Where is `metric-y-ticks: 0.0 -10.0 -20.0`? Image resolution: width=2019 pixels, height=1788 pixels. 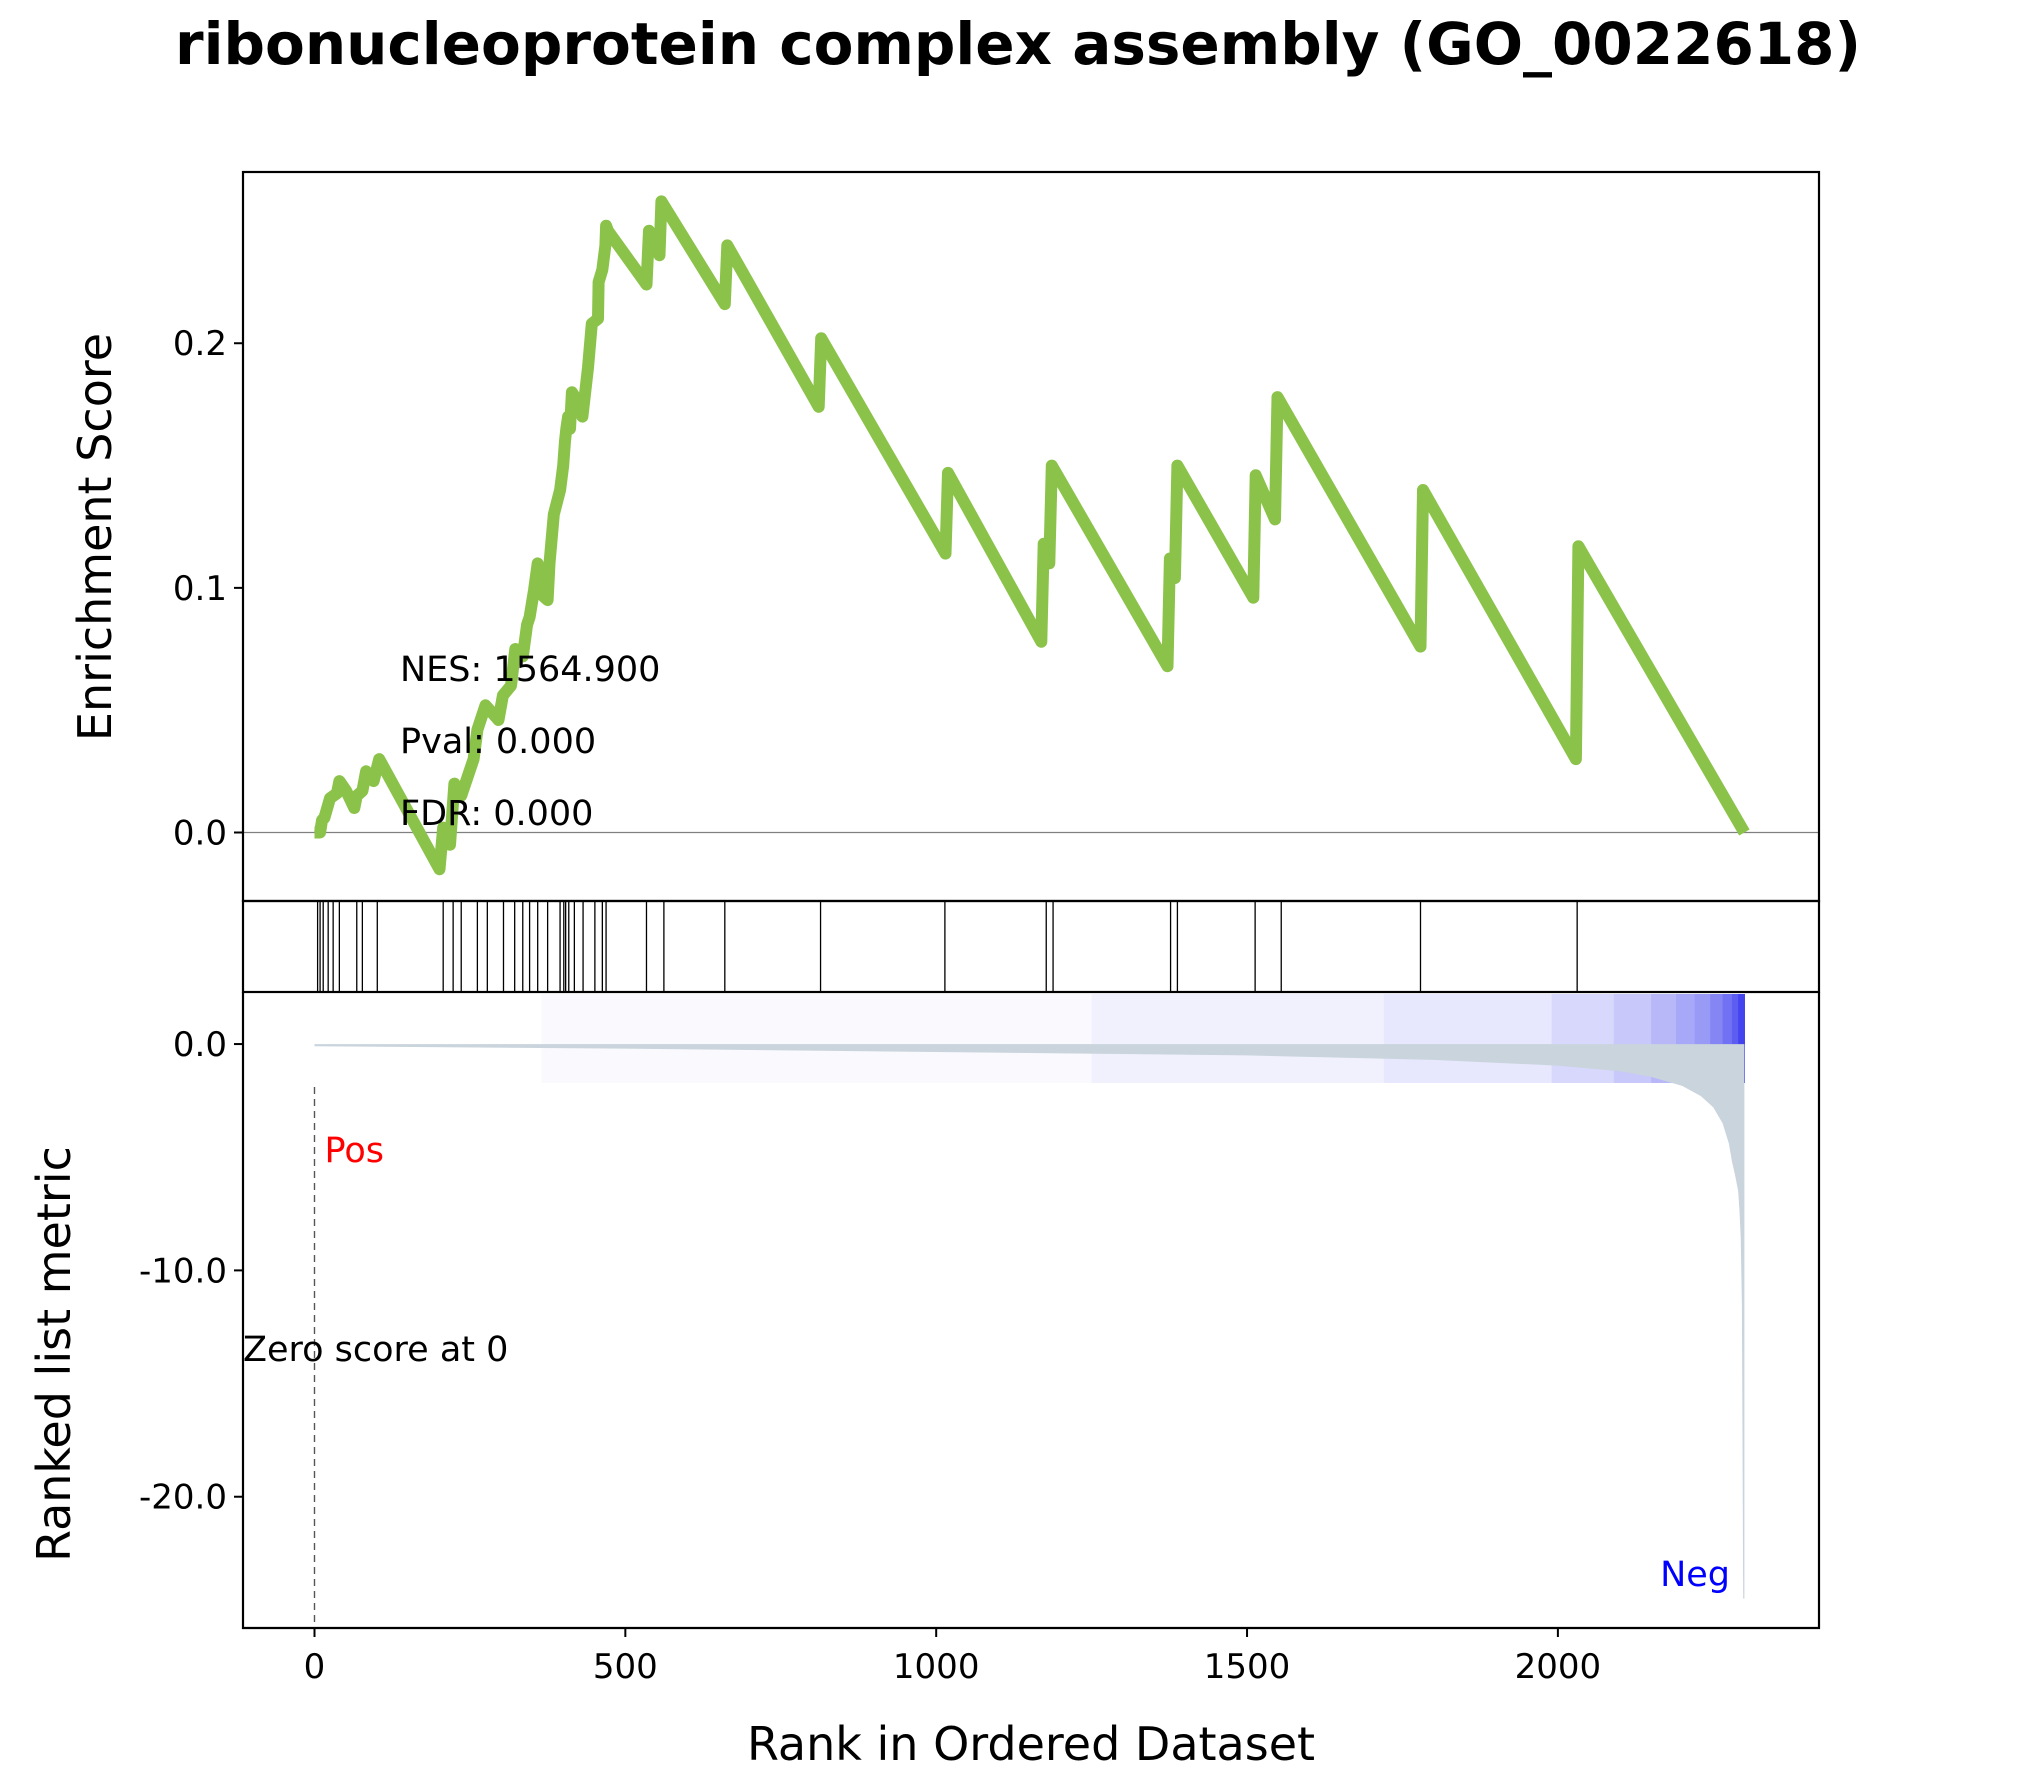
metric-y-ticks: 0.0 -10.0 -20.0 is located at coordinates (191, 1271).